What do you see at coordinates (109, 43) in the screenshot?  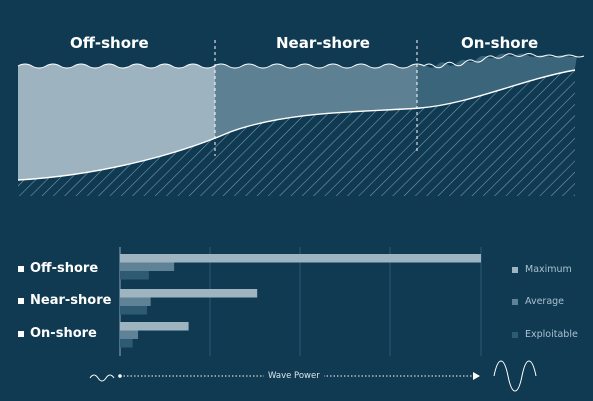 I see `zone-title-offshore: Off-shore` at bounding box center [109, 43].